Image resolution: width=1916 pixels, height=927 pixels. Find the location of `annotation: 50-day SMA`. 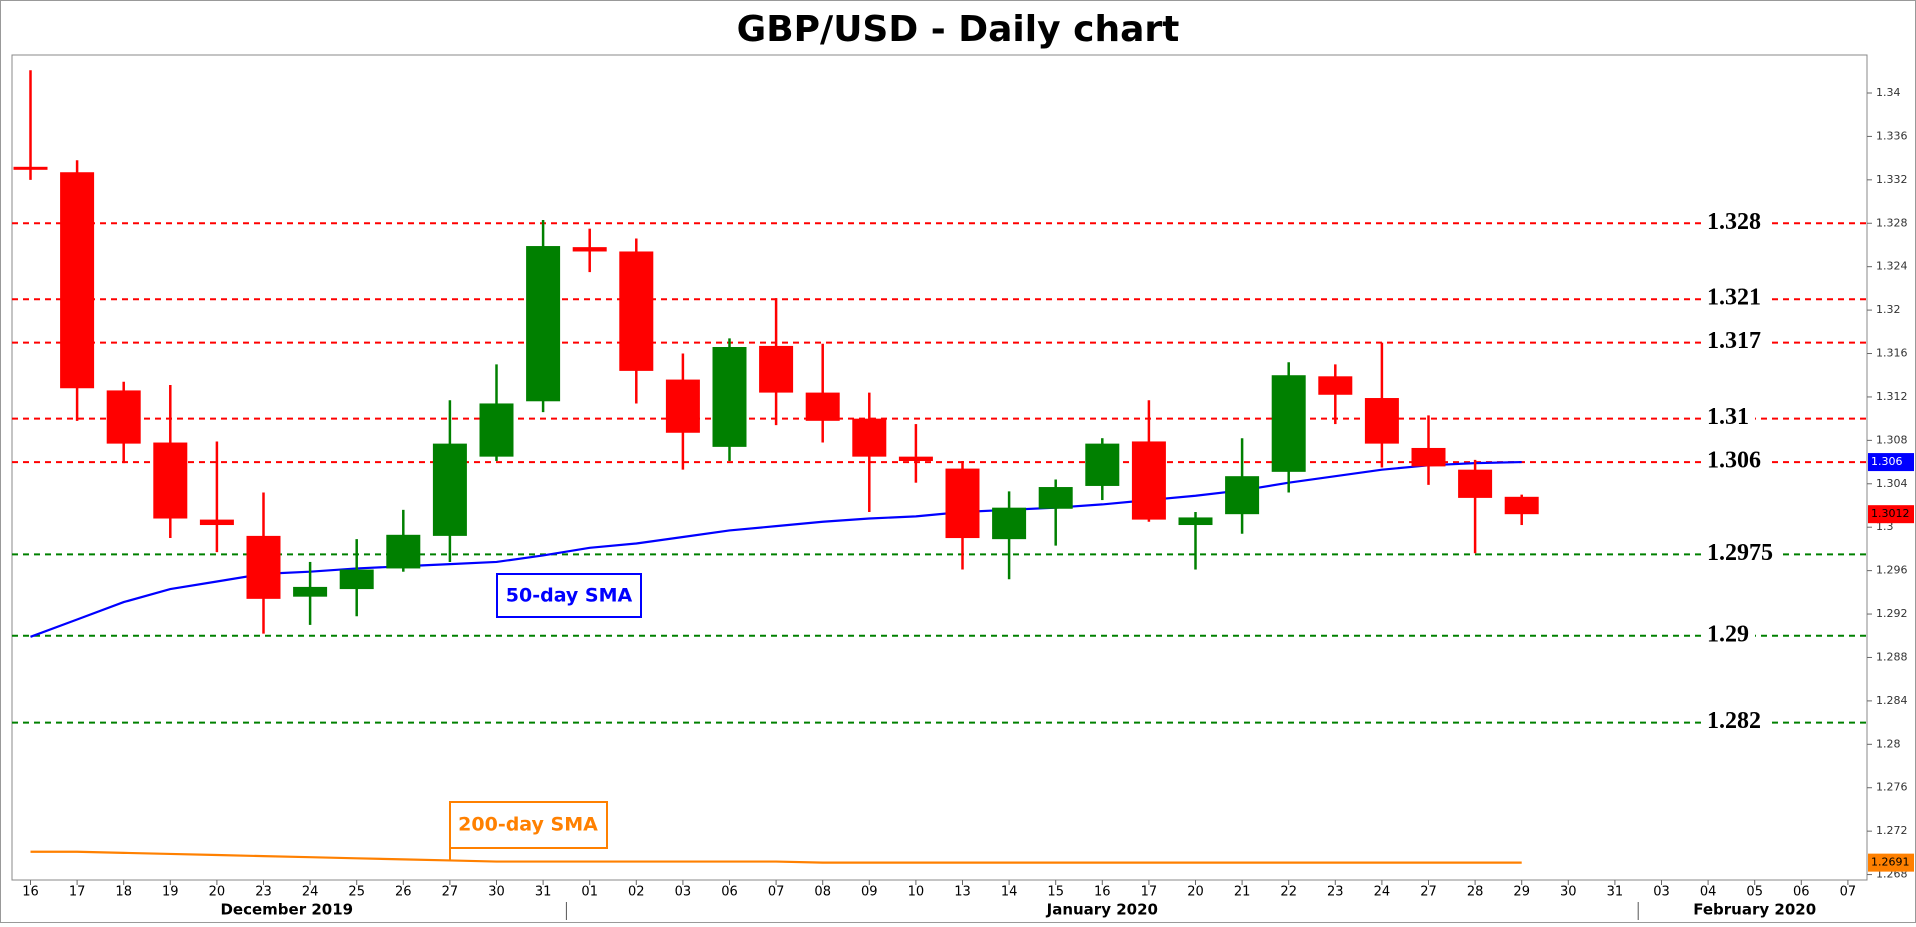

annotation: 50-day SMA is located at coordinates (569, 596).